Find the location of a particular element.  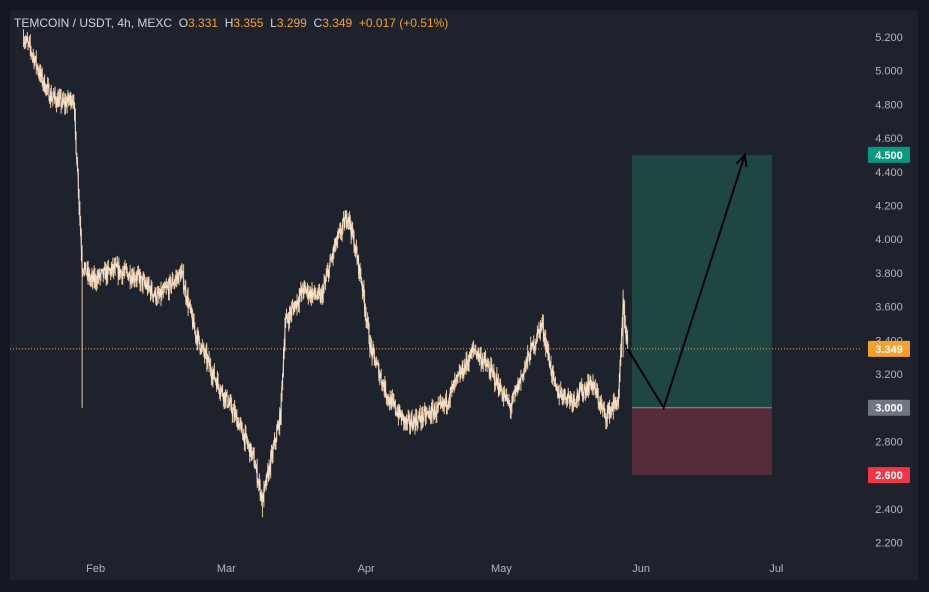

close-label: C is located at coordinates (318, 23).